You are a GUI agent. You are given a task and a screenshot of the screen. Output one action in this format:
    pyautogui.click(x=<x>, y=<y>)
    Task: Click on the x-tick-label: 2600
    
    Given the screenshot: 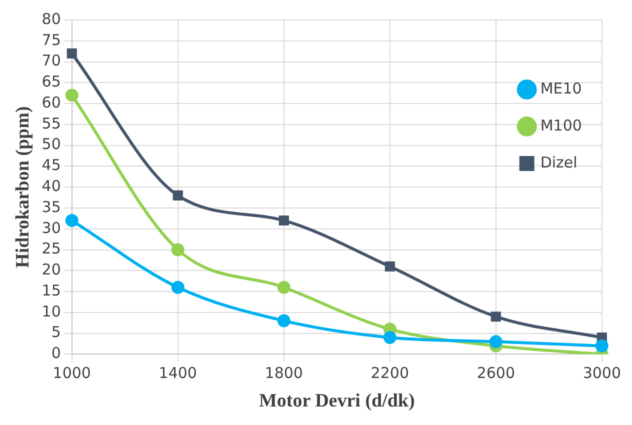 What is the action you would take?
    pyautogui.click(x=495, y=373)
    